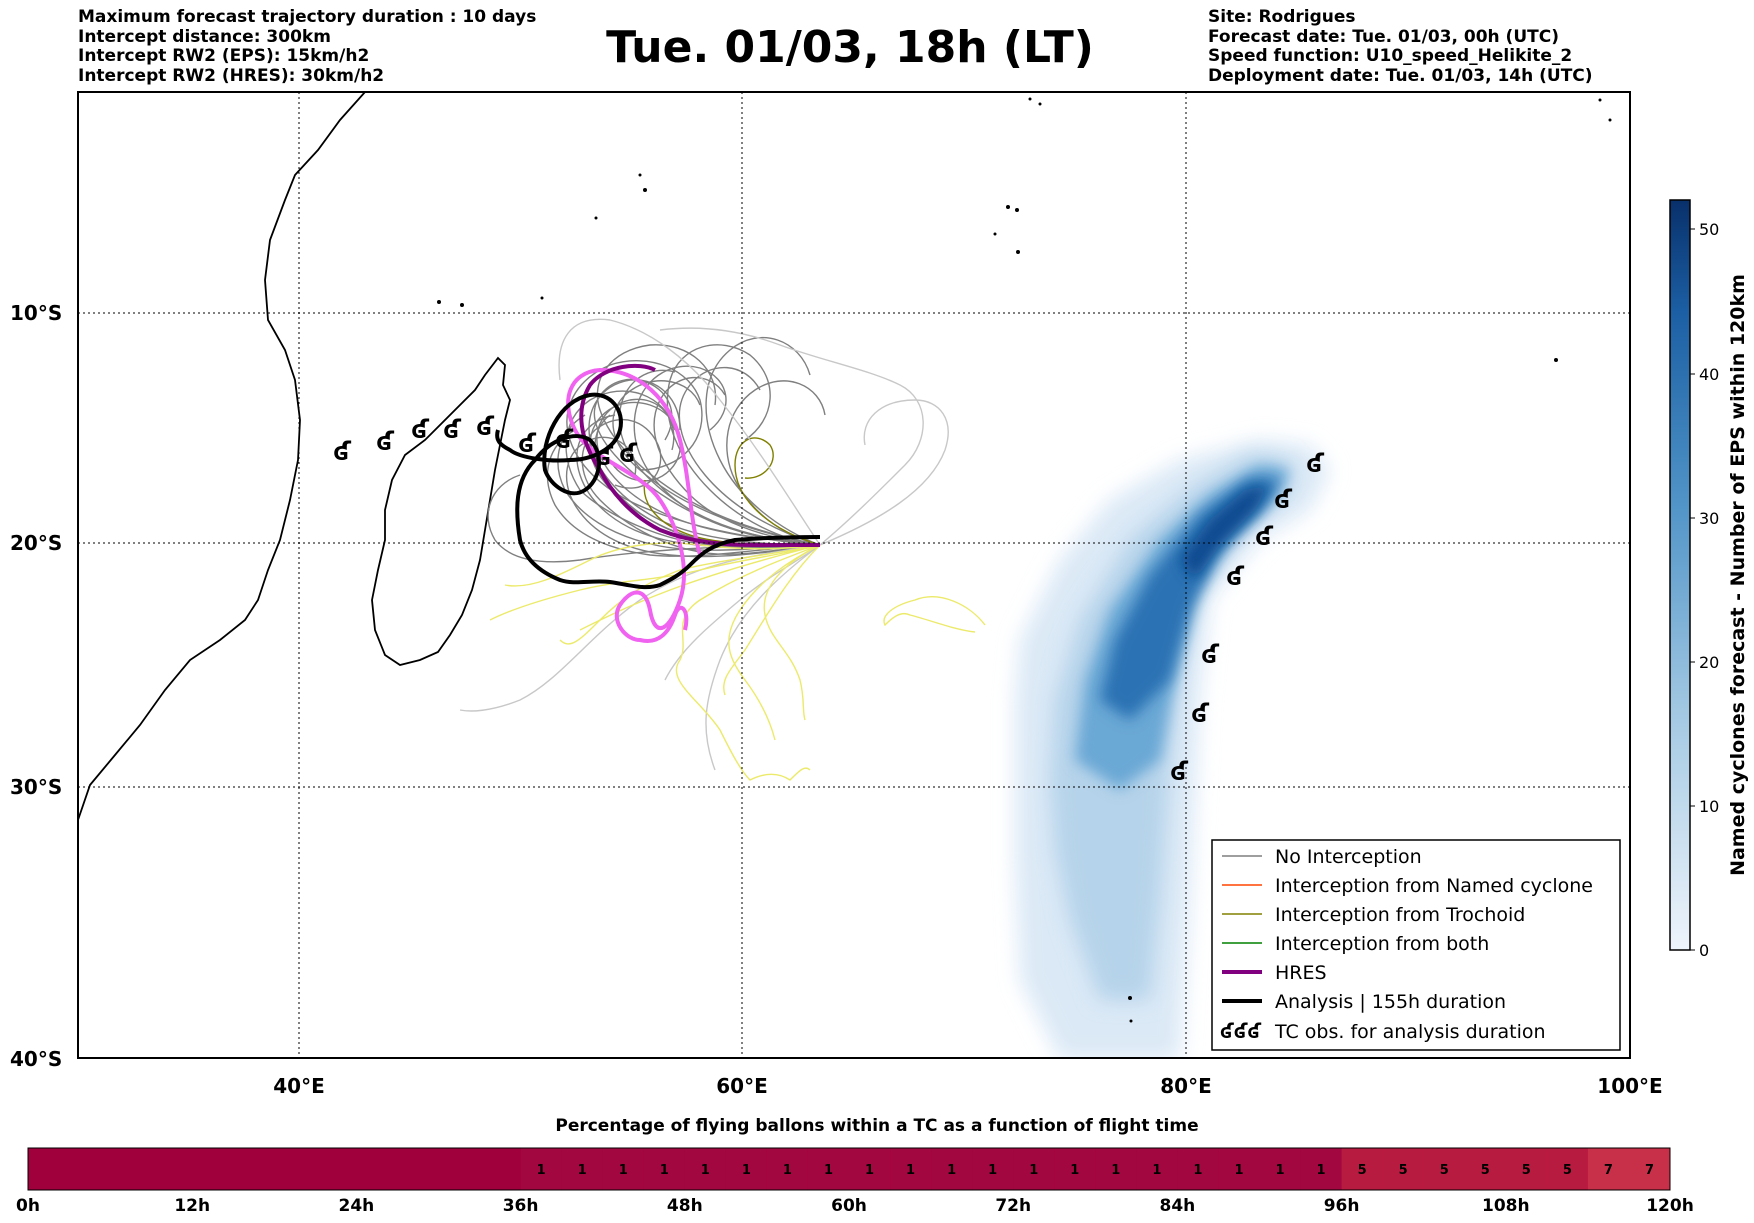  Describe the element at coordinates (1506, 1206) in the screenshot. I see `time-tick-label: 108h` at that location.